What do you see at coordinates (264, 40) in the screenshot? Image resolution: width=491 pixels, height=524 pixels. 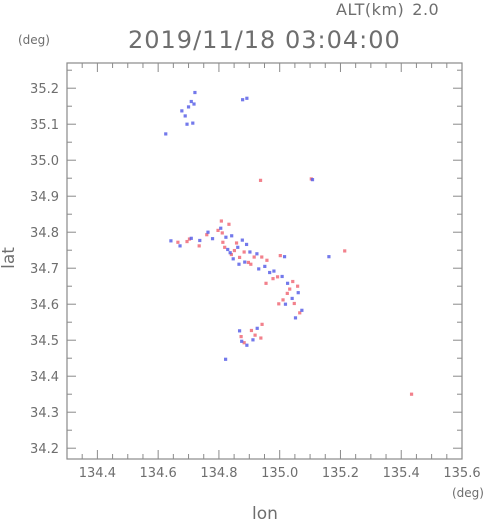 I see `datetime-title: 2019/11/18 03:04:00` at bounding box center [264, 40].